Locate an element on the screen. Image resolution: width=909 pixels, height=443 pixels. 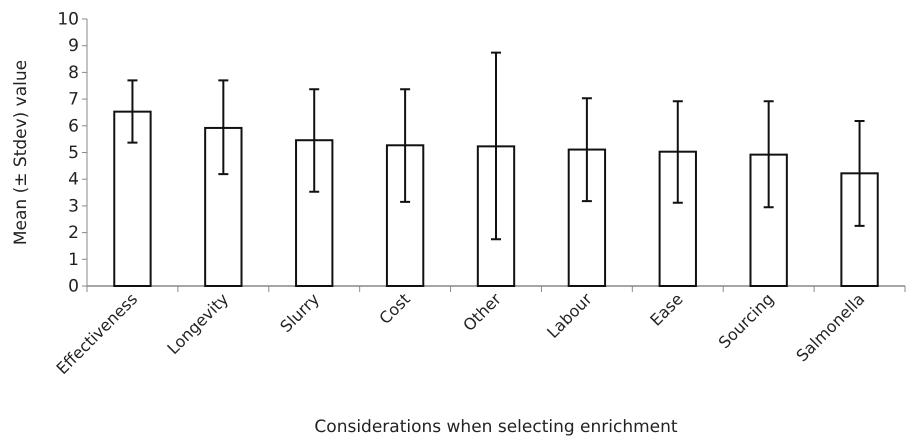
y-tick-label: 6 is located at coordinates (73, 126).